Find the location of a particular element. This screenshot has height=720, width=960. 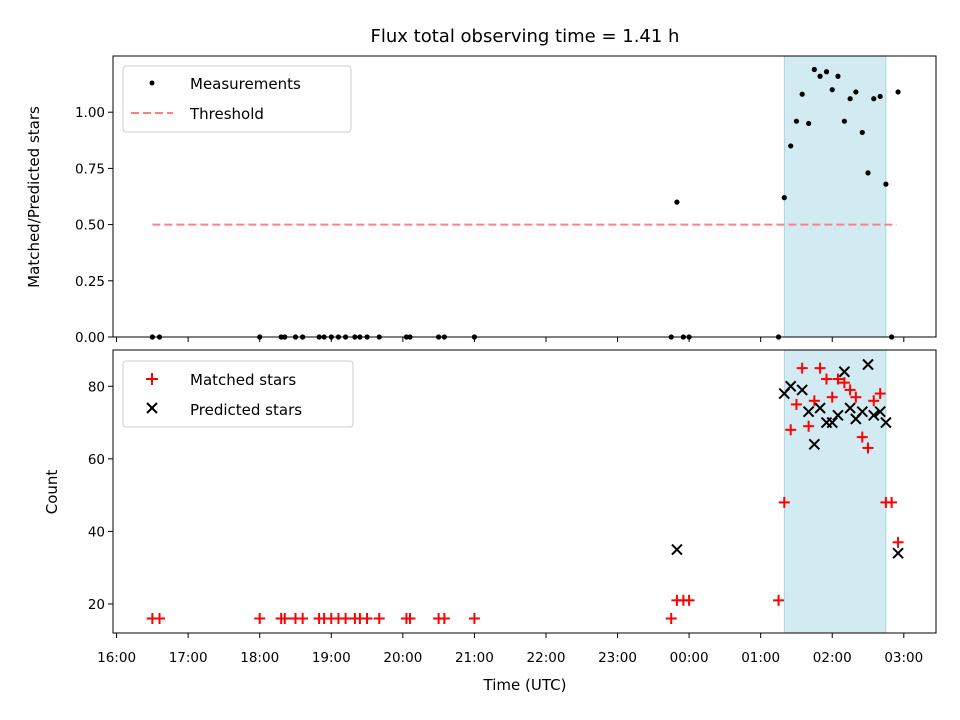

y-tick-label: 80 is located at coordinates (96, 387).